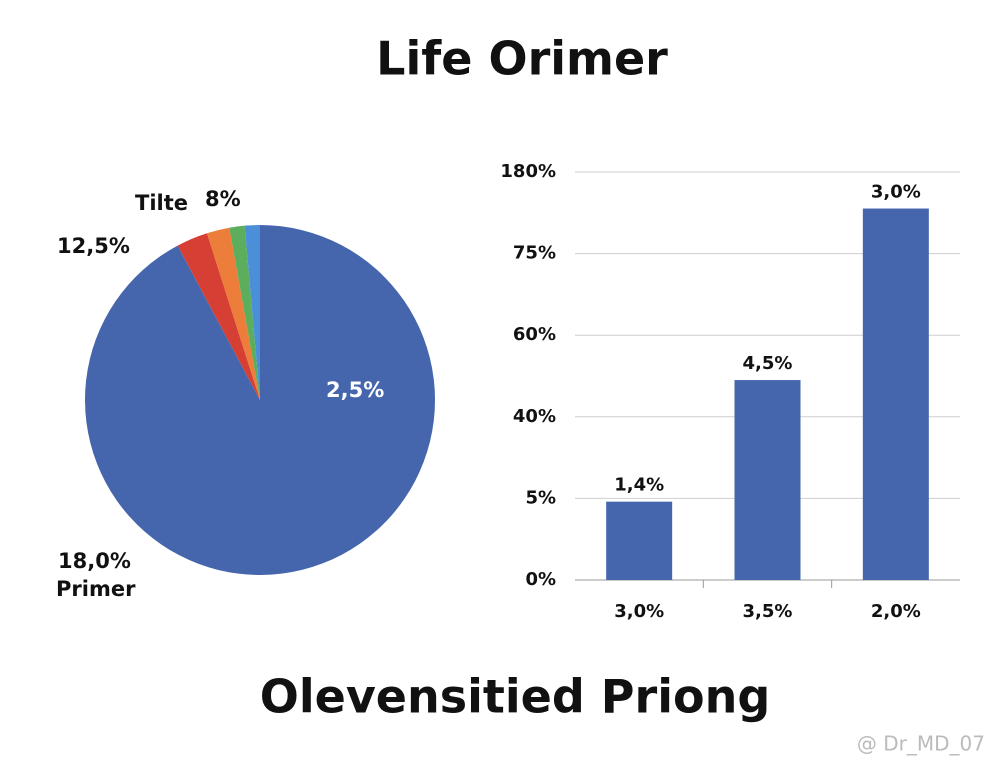 The image size is (996, 768). I want to click on bar-label: 3,0%, so click(896, 192).